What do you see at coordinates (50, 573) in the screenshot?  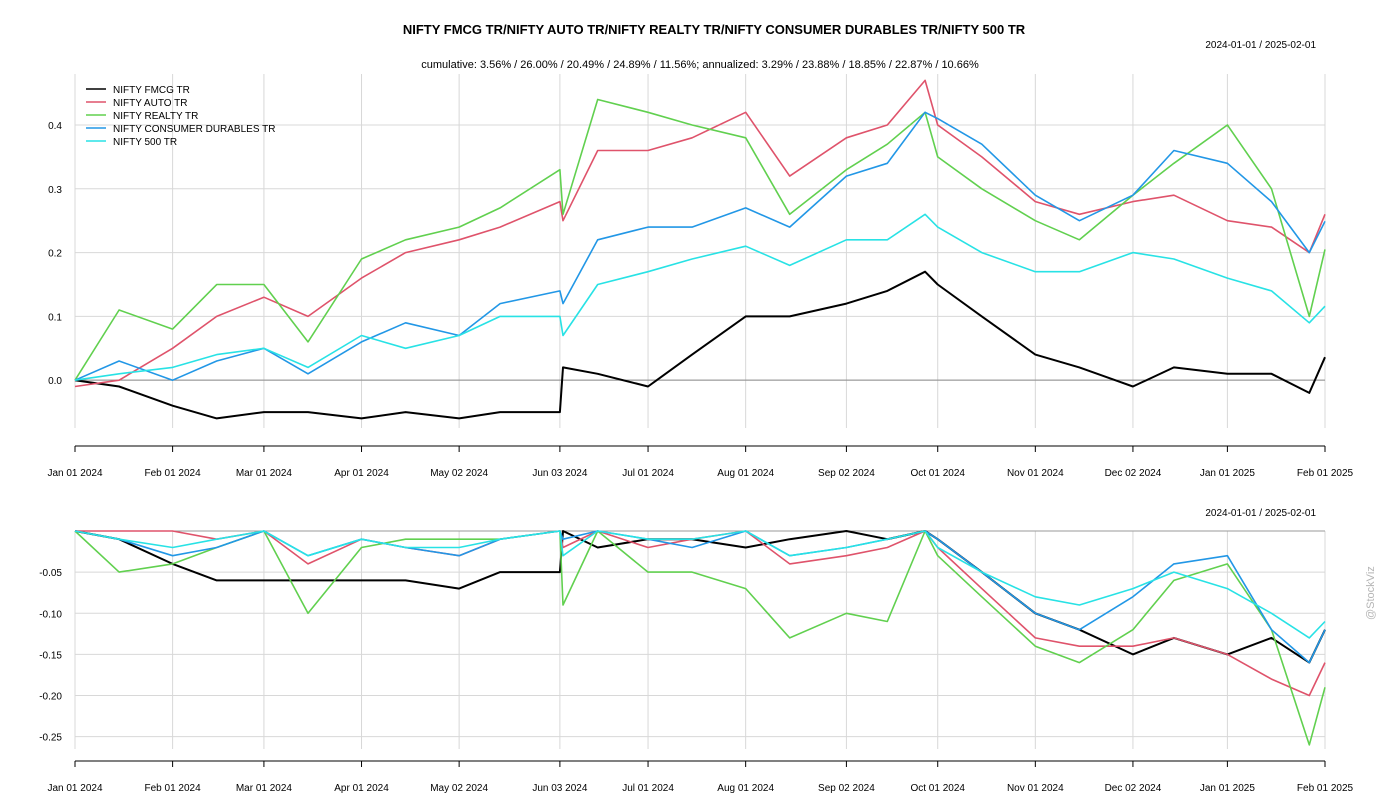 I see `y-tick-label: -0.05` at bounding box center [50, 573].